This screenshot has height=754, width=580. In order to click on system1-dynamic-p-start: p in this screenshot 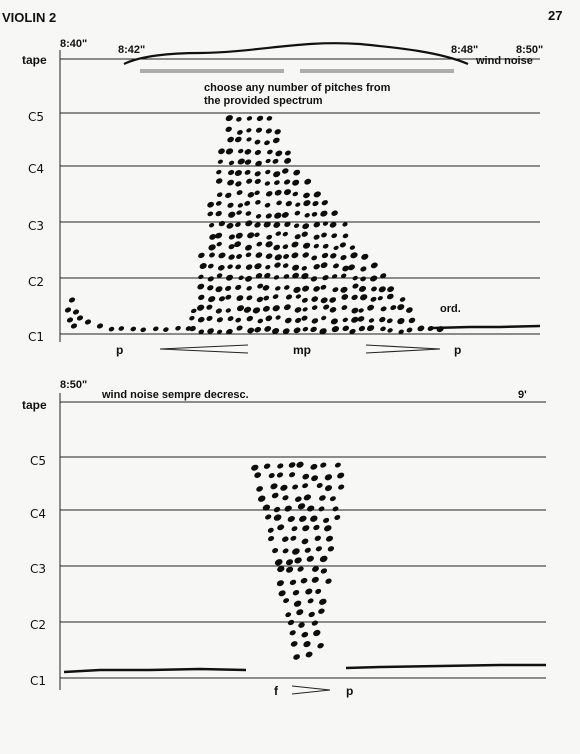, I will do `click(119, 350)`.